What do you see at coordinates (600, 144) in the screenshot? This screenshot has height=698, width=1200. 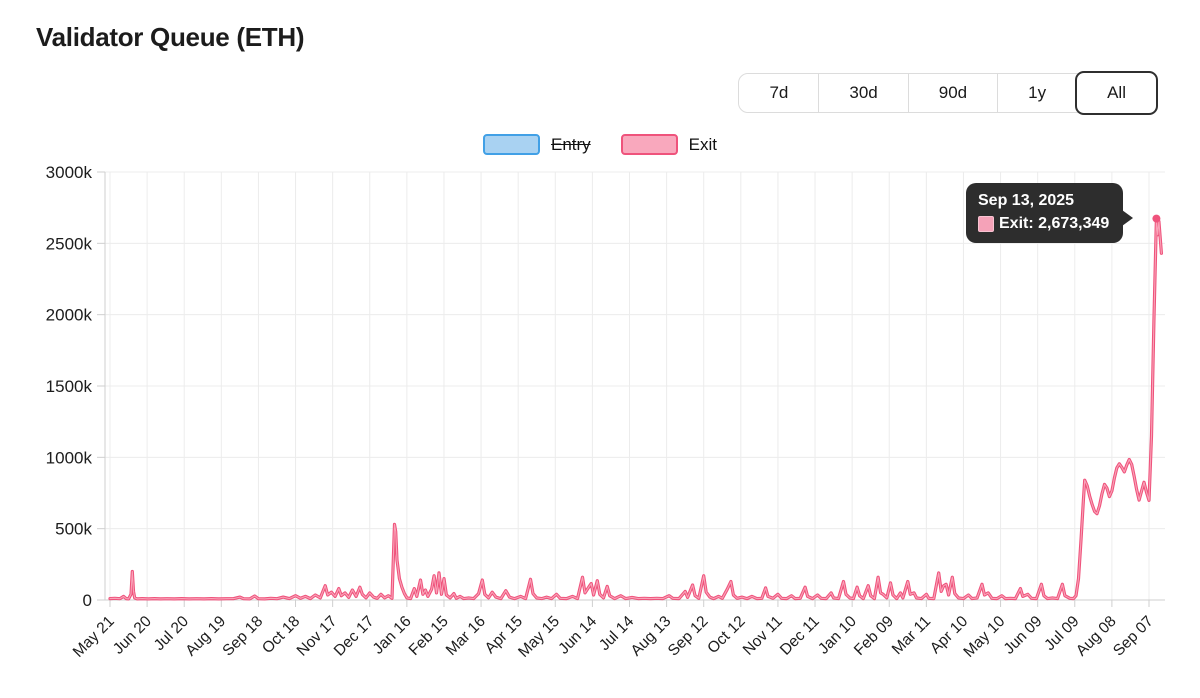 I see `chart-legend: Entry Exit` at bounding box center [600, 144].